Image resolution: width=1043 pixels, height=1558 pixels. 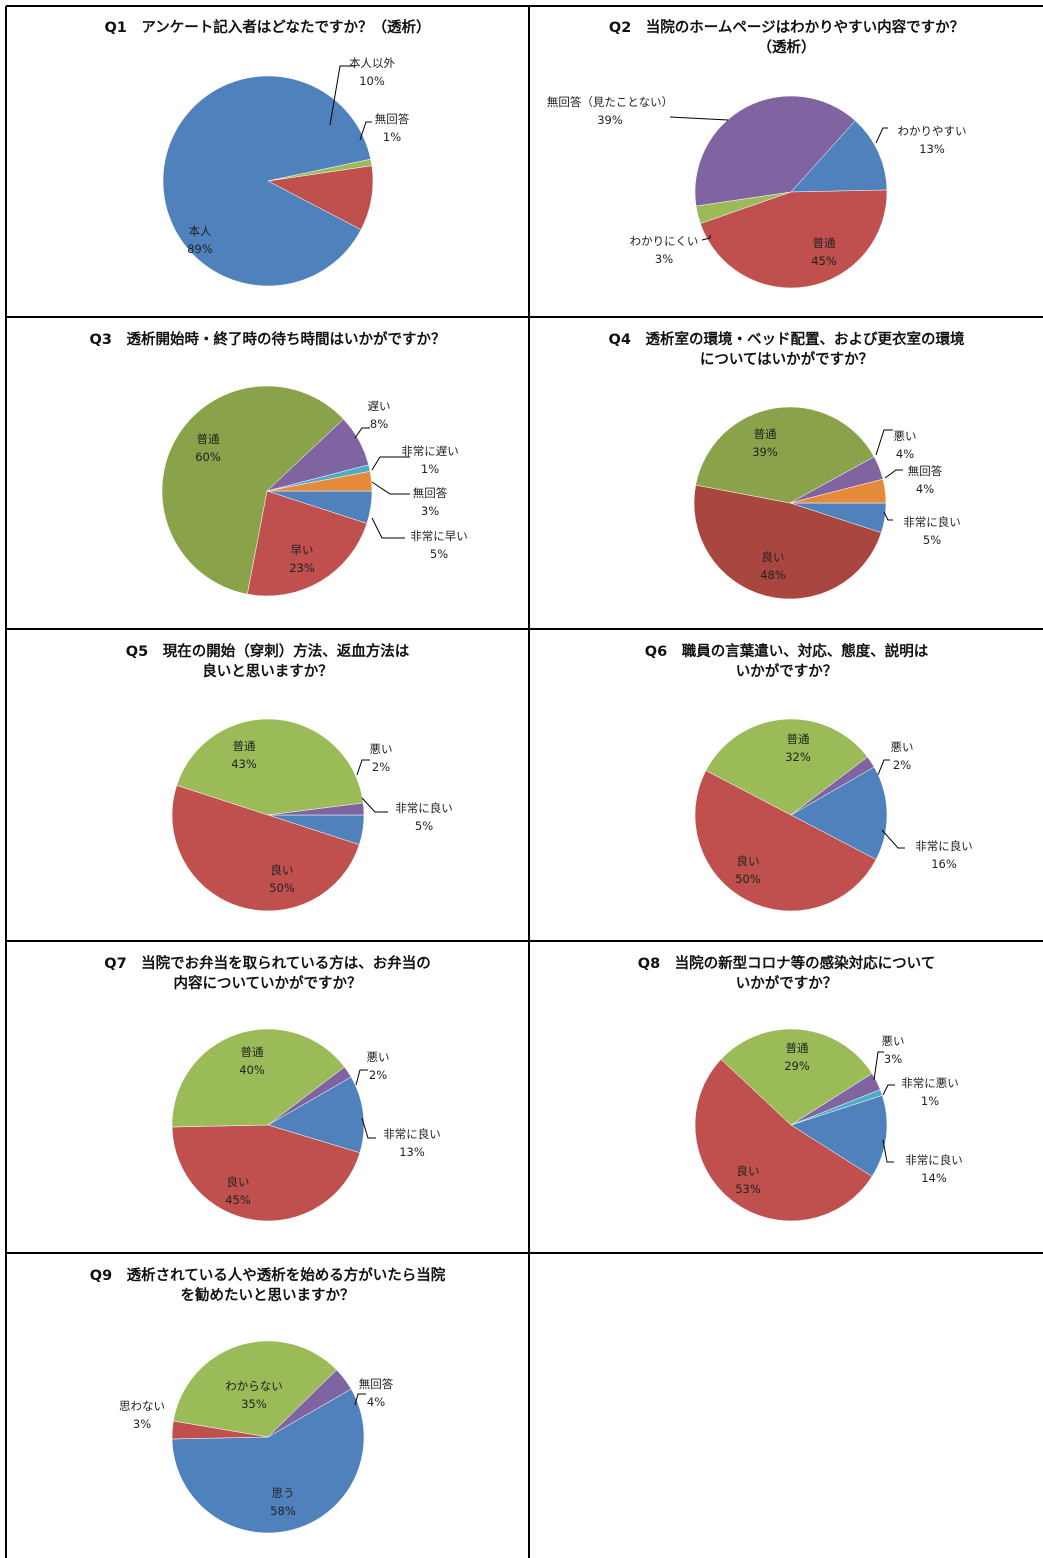 I want to click on slice-label-name: 無回答（見たことない）, so click(x=610, y=102).